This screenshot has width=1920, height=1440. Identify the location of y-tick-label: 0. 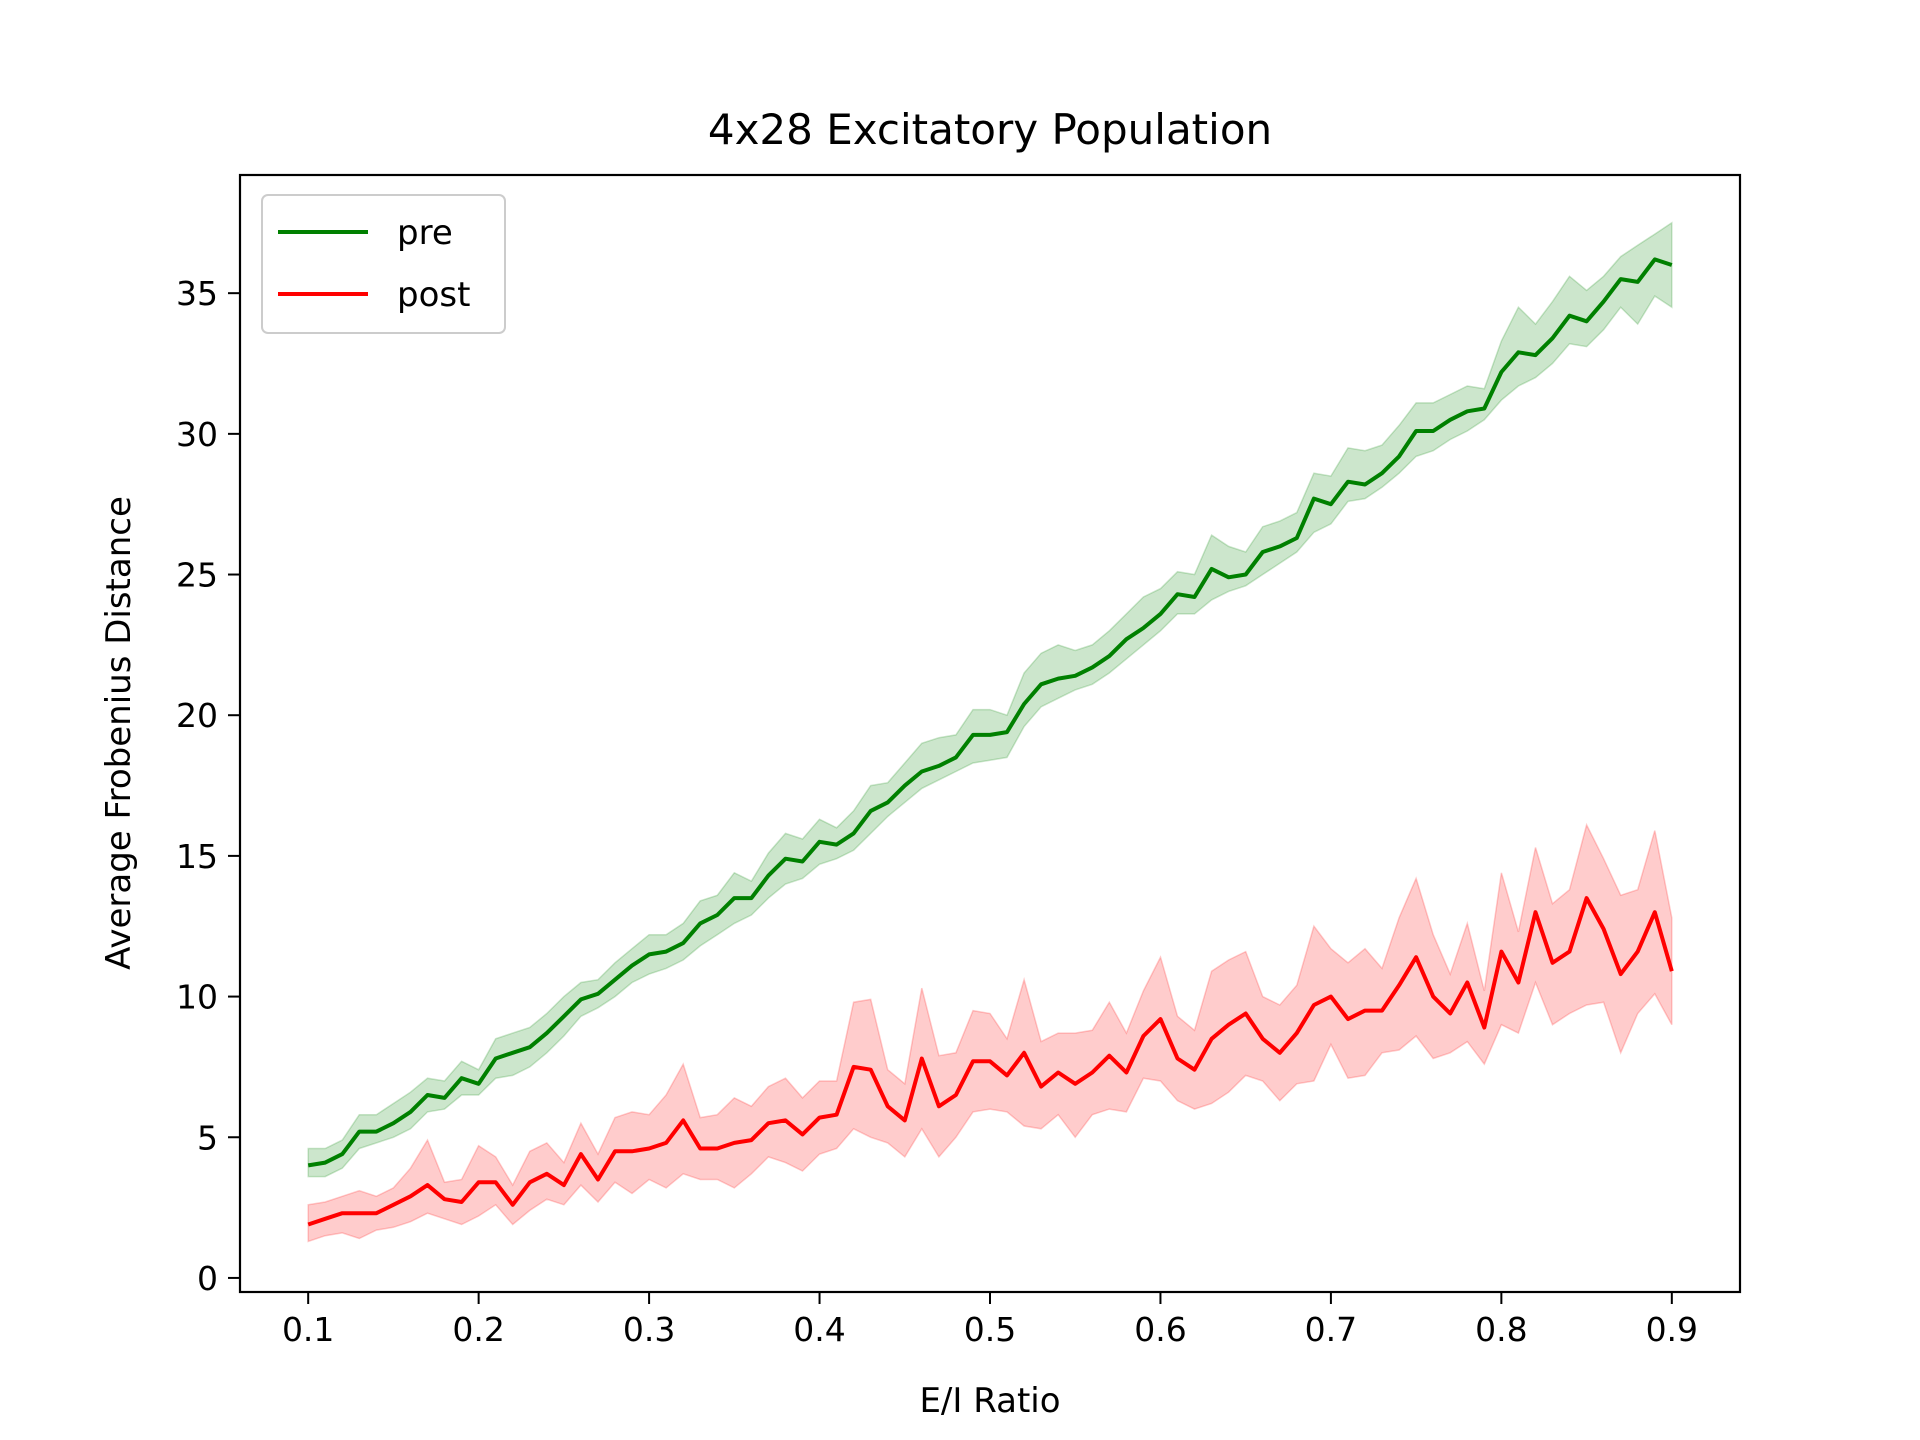
(207, 1278).